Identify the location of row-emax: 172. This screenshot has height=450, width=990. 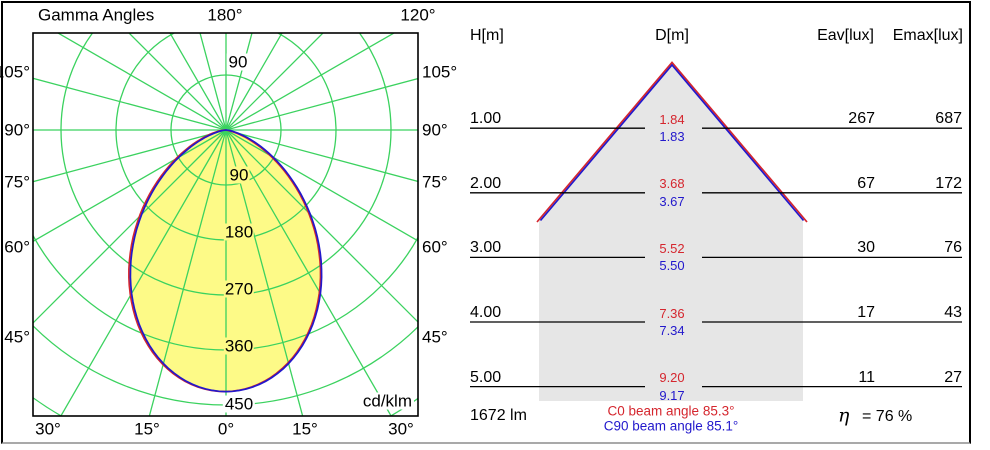
(948, 183).